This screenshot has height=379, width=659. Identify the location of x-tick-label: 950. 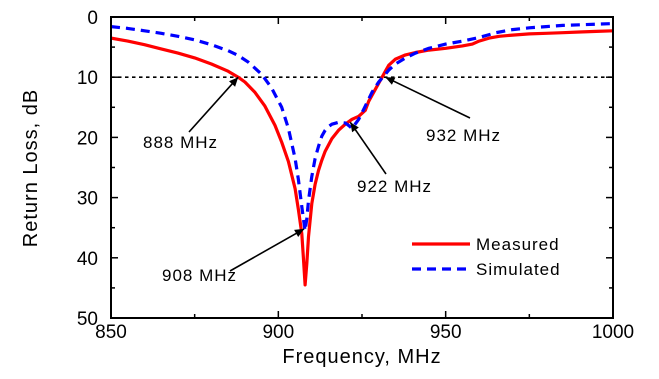
(446, 332).